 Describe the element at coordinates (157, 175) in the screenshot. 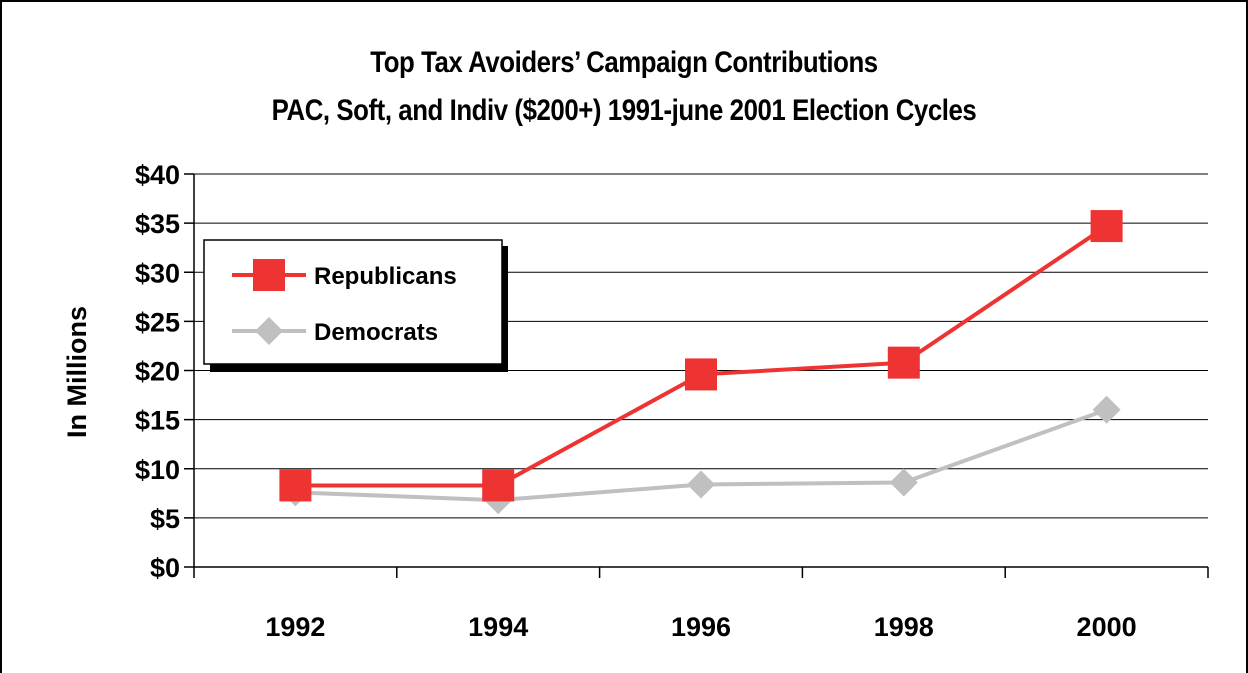

I see `y-tick-label: $40` at that location.